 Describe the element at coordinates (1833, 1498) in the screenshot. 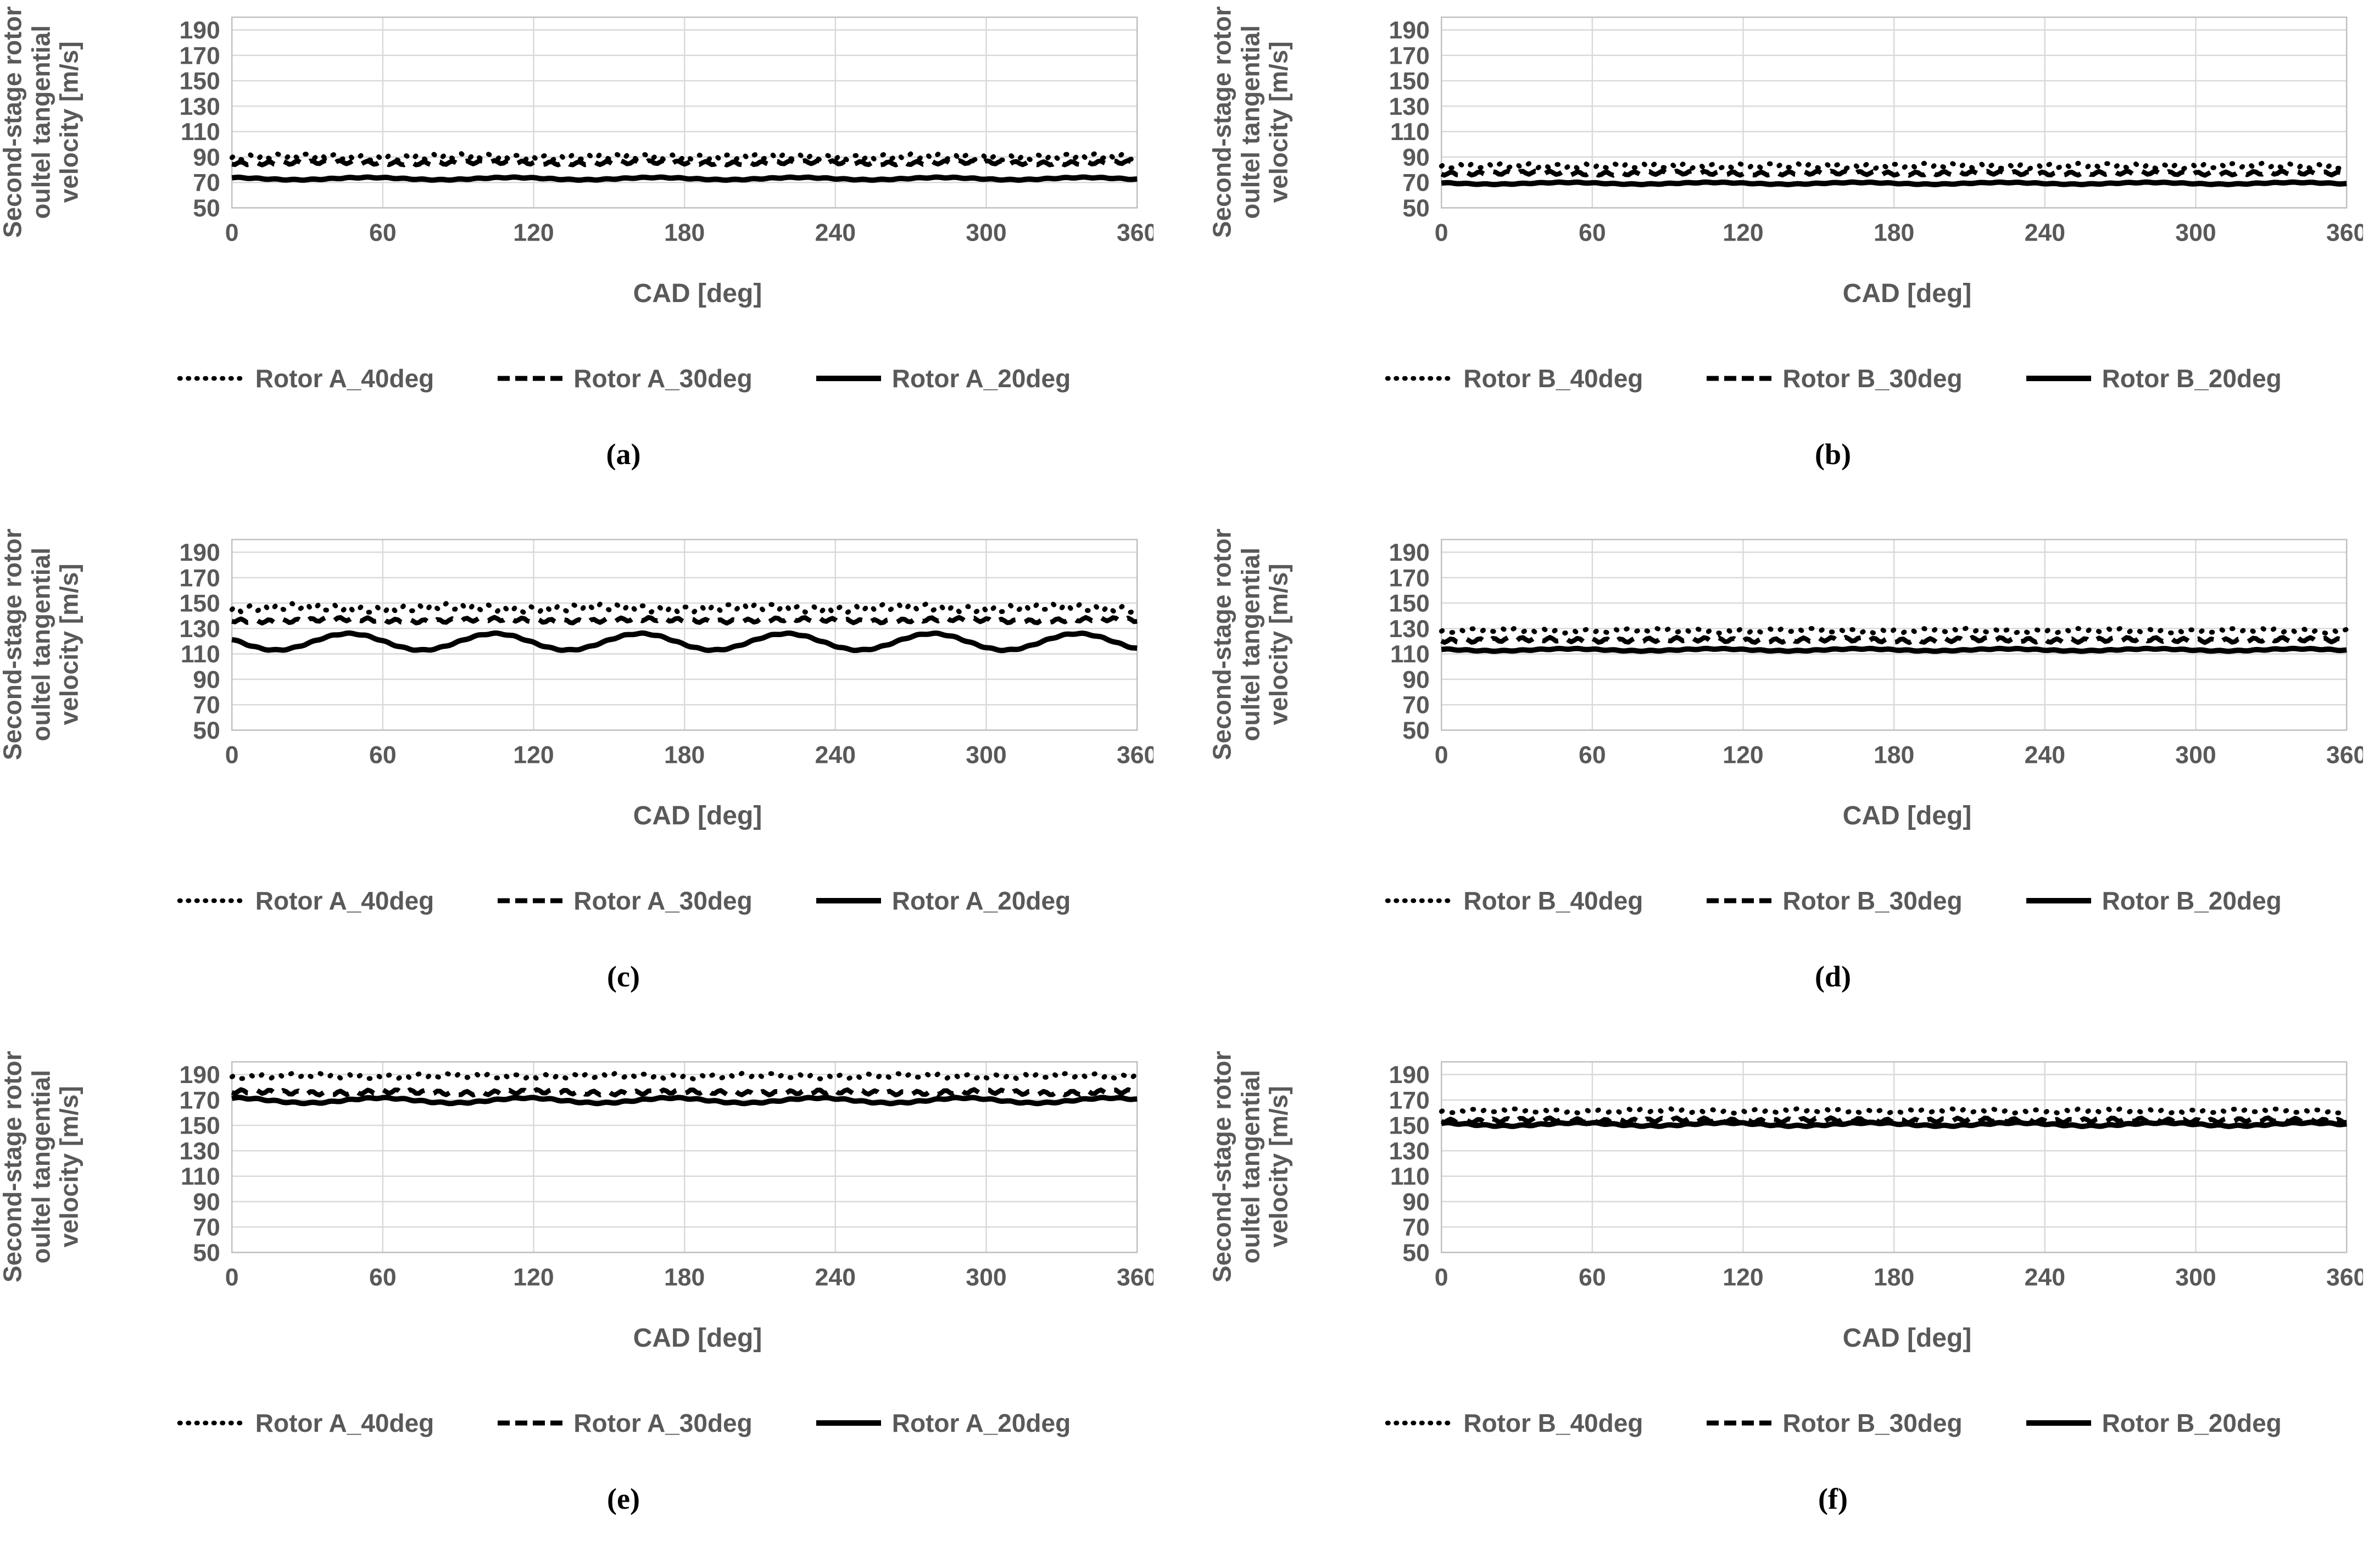

I see `panel-caption: (f)` at that location.